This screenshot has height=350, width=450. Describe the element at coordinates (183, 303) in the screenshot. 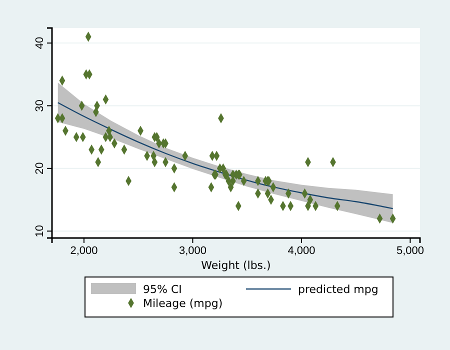

I see `legend-label: Mileage (mpg)` at that location.